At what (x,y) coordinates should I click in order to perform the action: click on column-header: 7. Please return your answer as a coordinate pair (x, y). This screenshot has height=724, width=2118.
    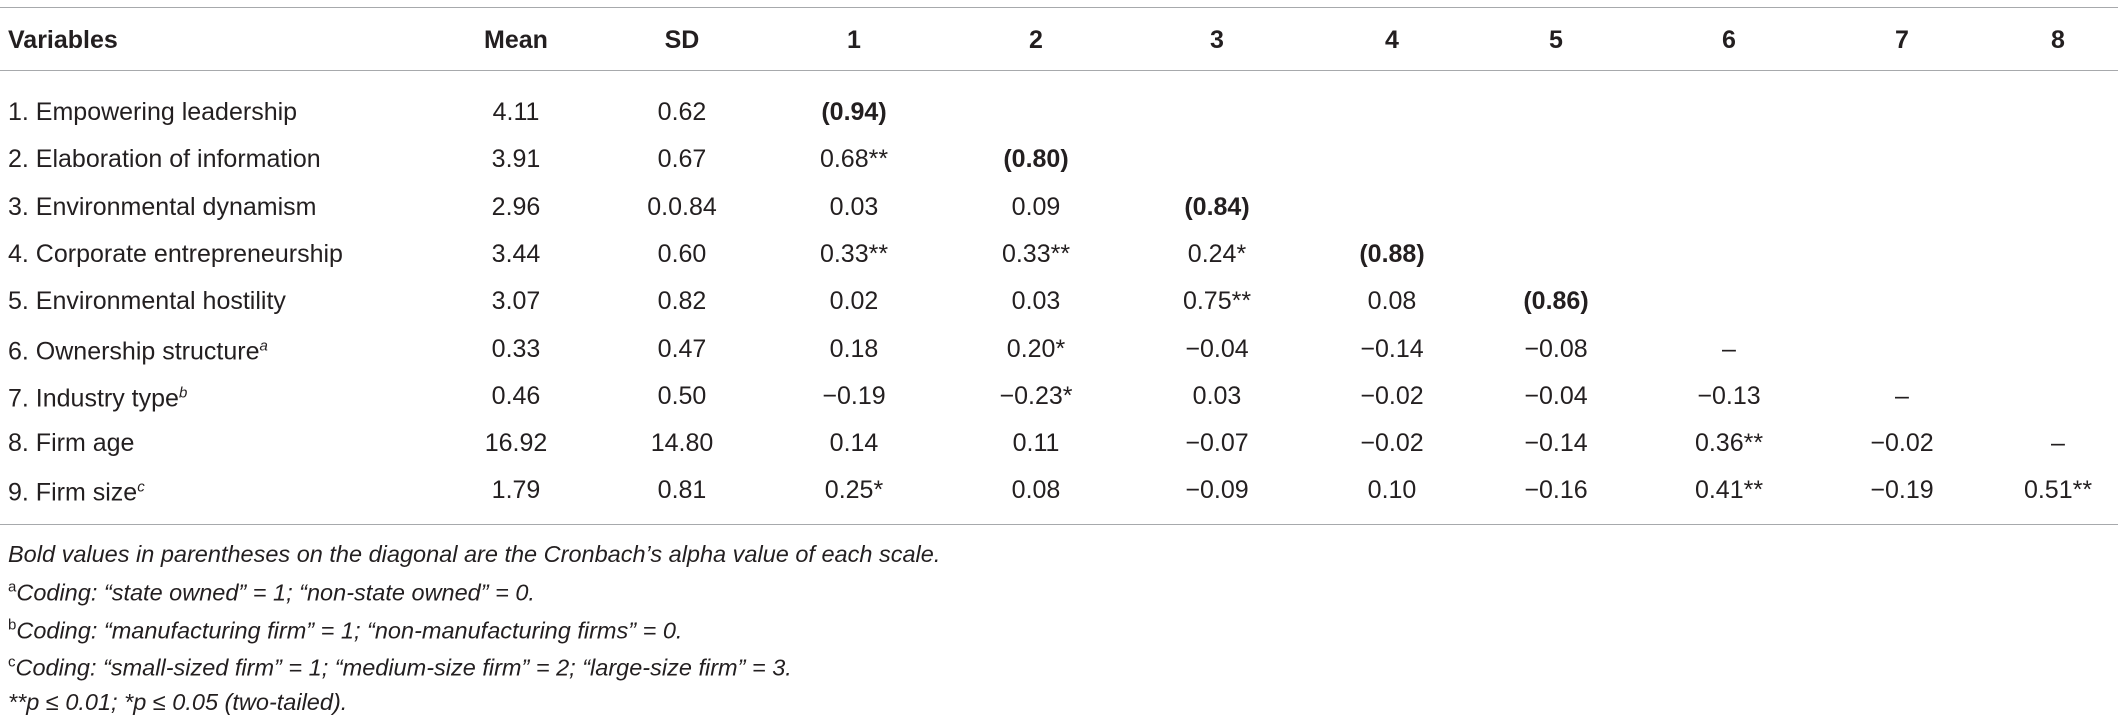
    Looking at the image, I should click on (1902, 40).